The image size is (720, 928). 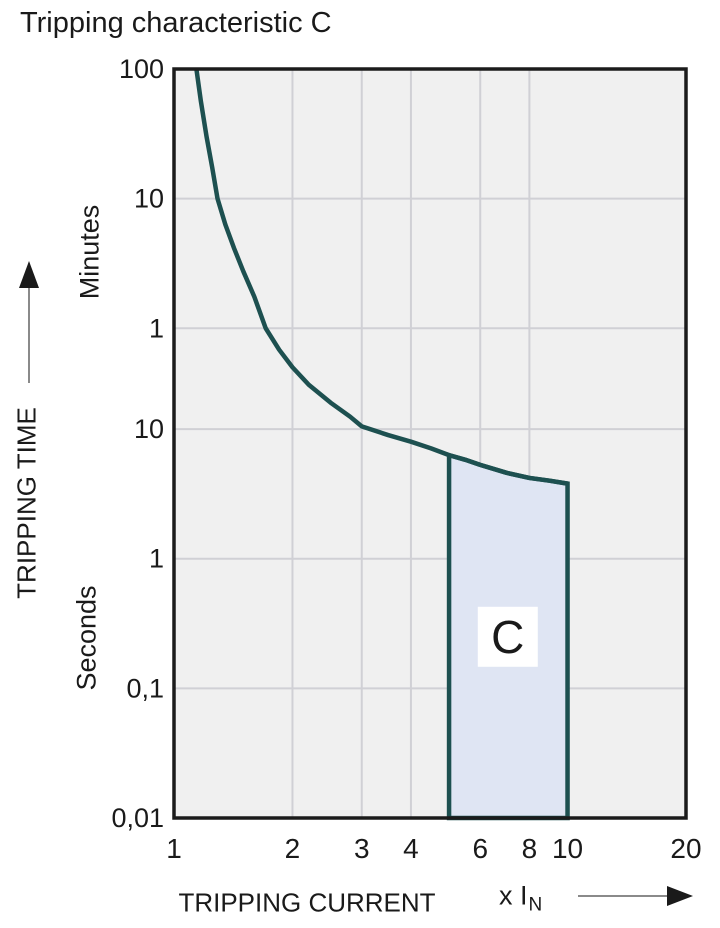 What do you see at coordinates (29, 322) in the screenshot?
I see `up-arrow-icon` at bounding box center [29, 322].